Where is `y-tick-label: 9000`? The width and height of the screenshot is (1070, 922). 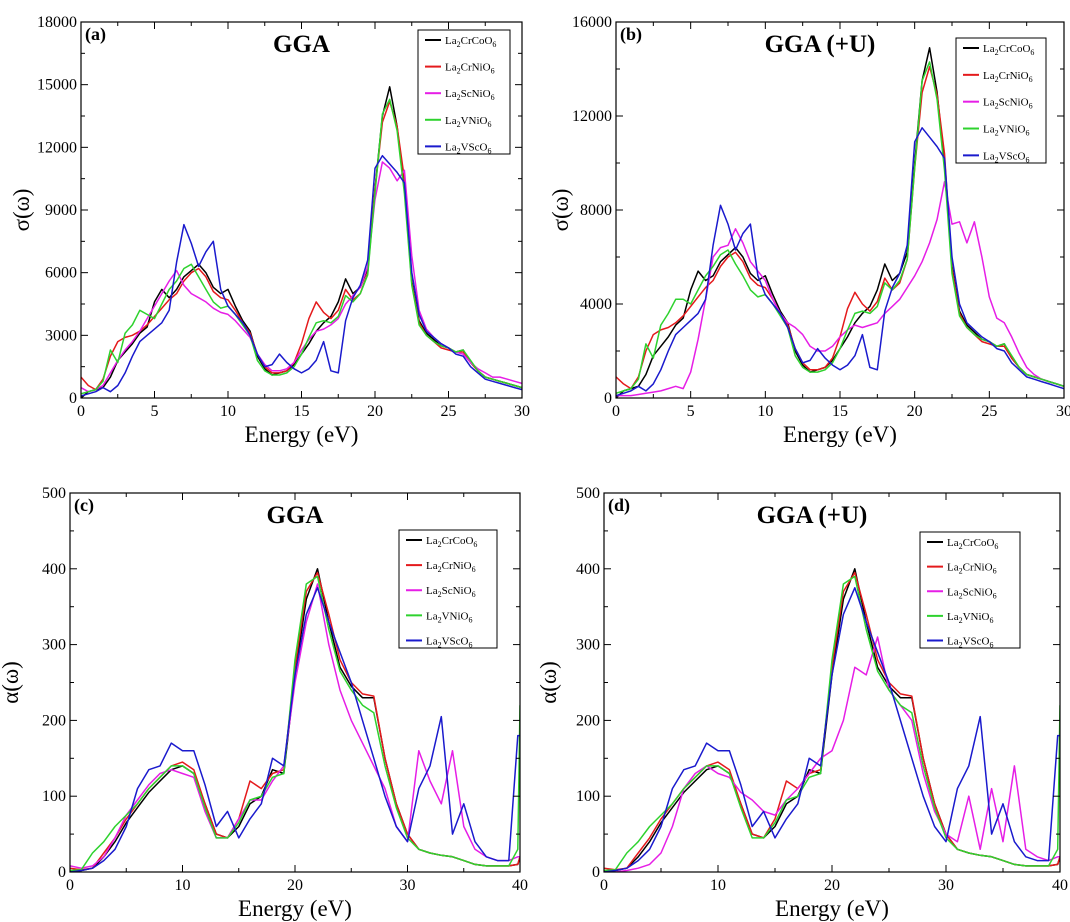
y-tick-label: 9000 is located at coordinates (61, 210).